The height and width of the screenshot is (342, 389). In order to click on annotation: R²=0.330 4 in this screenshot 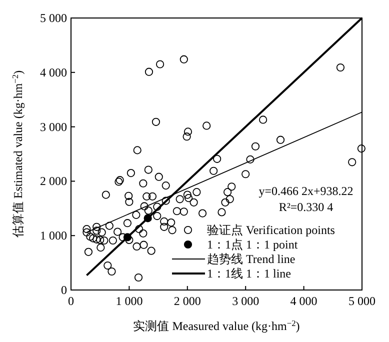, I will do `click(306, 207)`.